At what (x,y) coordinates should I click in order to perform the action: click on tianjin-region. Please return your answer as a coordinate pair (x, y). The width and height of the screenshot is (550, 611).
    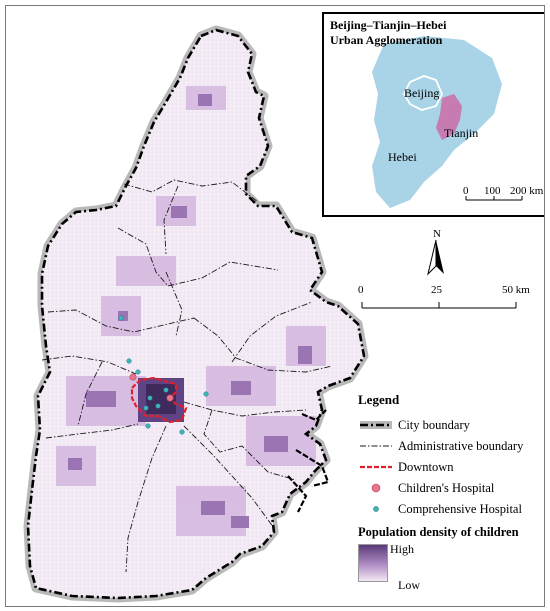
    Looking at the image, I should click on (449, 117).